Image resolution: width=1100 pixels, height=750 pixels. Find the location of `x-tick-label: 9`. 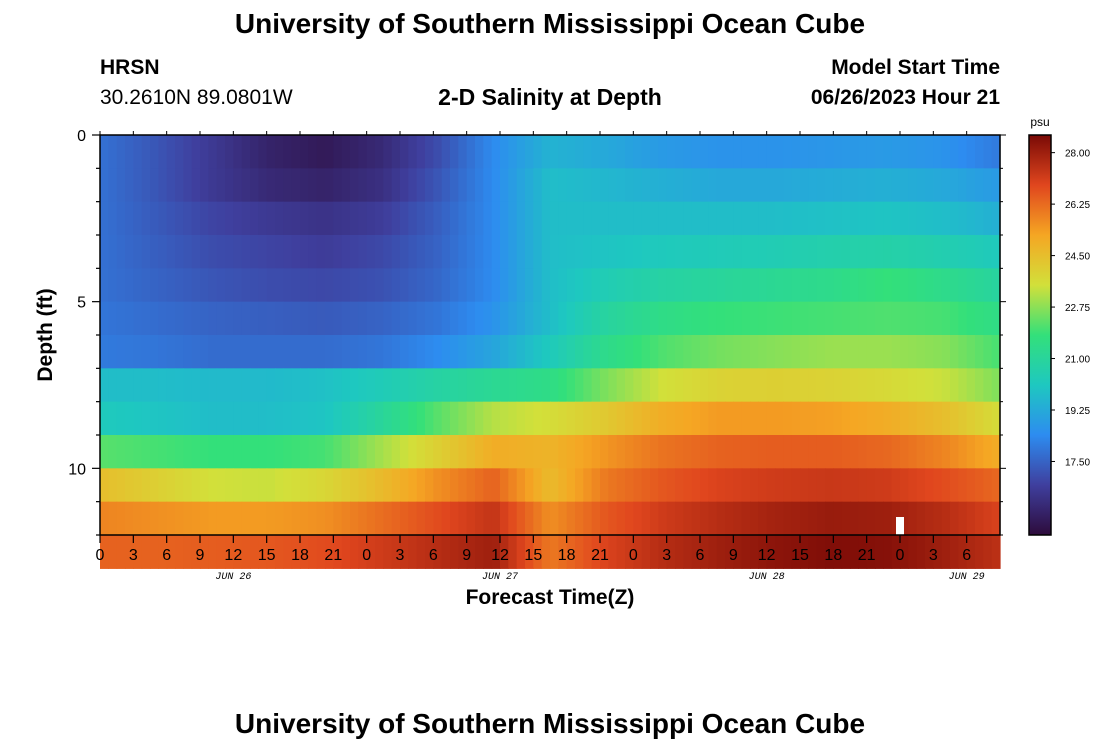

x-tick-label: 9 is located at coordinates (733, 555).